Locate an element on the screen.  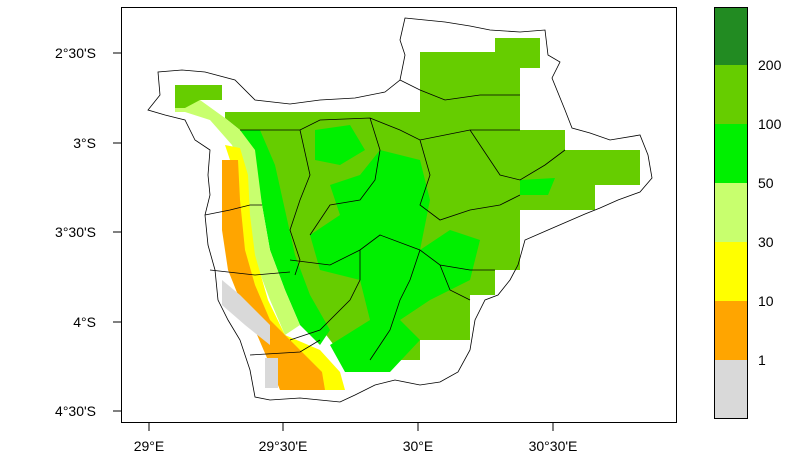
y-tick-label: 4°S is located at coordinates (84, 322).